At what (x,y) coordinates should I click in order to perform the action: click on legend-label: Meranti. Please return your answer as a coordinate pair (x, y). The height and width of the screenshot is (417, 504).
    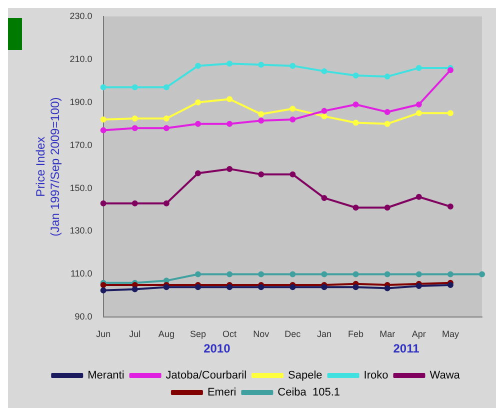
    Looking at the image, I should click on (106, 376).